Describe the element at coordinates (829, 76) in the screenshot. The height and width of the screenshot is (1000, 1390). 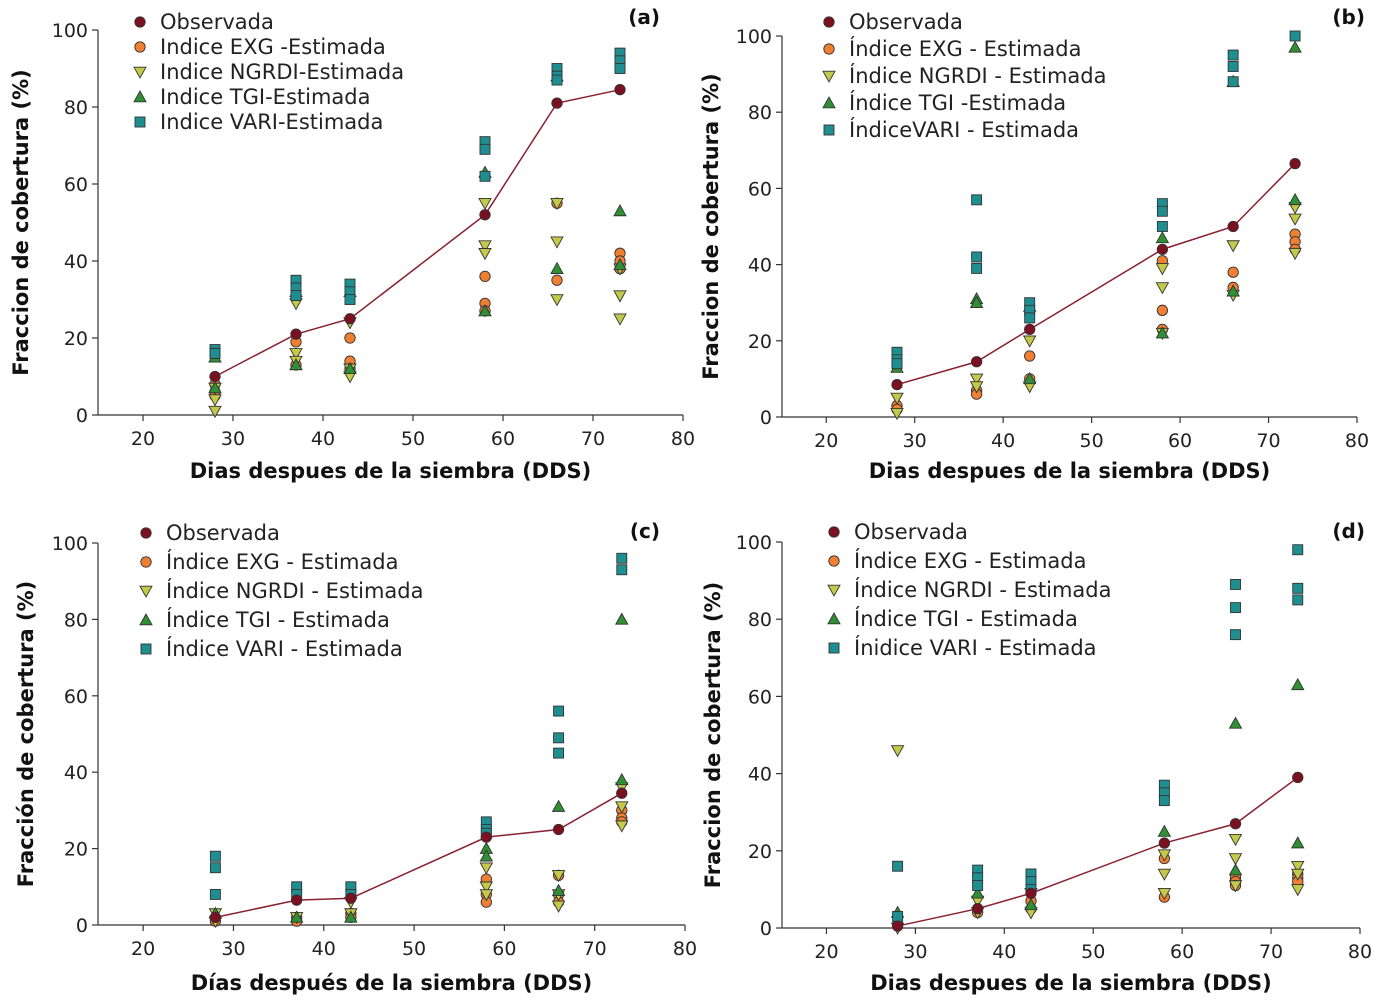
I see `legend-marker-ngrdi` at that location.